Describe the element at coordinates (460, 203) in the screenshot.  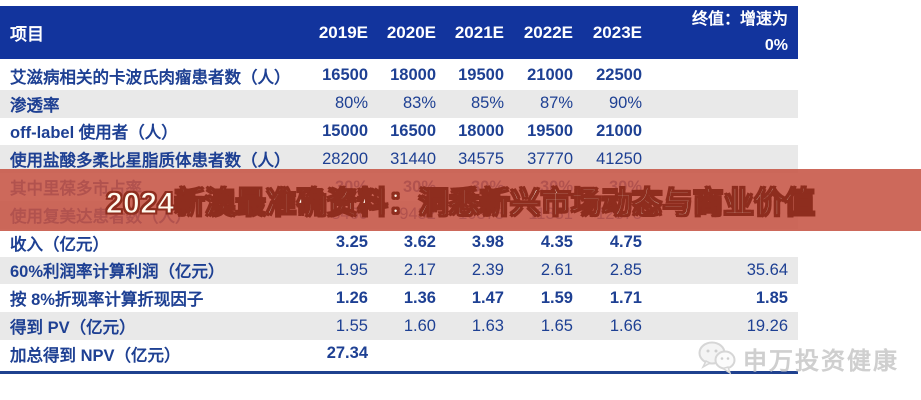
I see `banner-text: 2024新澳最准确资料：洞悉新兴市场动态与商业价值` at that location.